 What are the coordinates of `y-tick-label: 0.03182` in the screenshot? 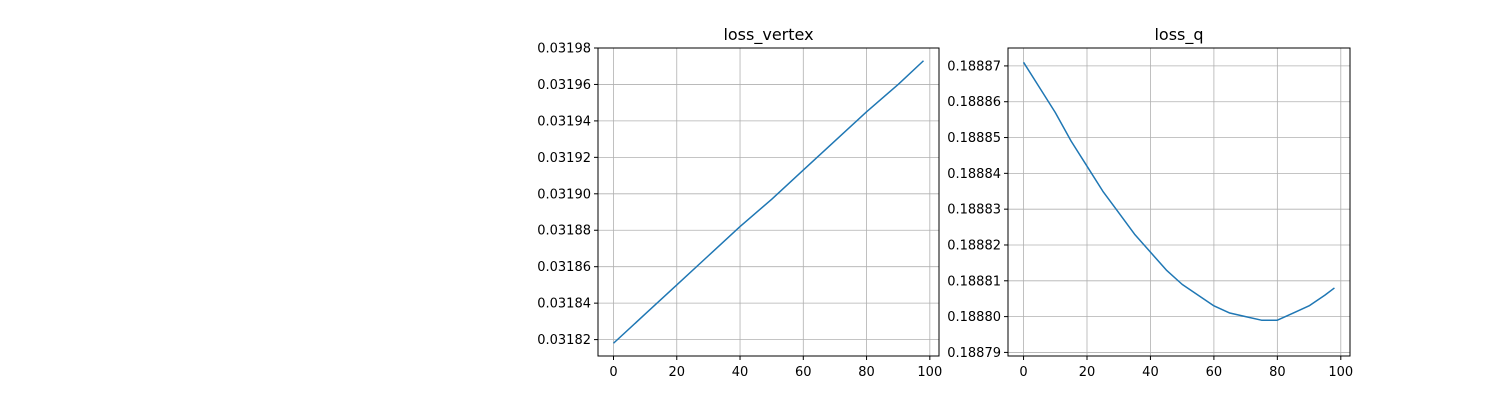 It's located at (564, 340).